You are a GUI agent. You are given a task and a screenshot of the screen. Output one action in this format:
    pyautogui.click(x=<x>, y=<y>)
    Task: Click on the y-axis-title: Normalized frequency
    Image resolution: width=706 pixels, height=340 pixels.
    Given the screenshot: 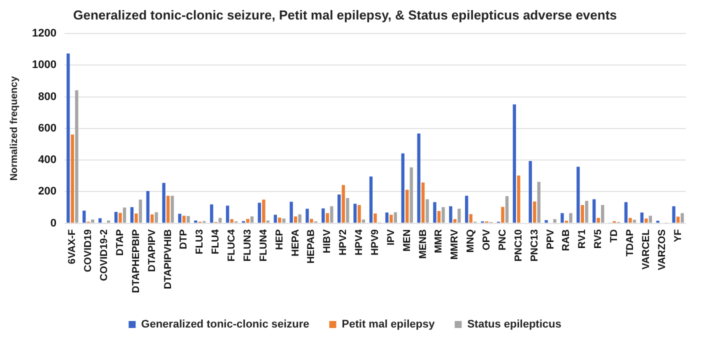 What is the action you would take?
    pyautogui.click(x=14, y=128)
    